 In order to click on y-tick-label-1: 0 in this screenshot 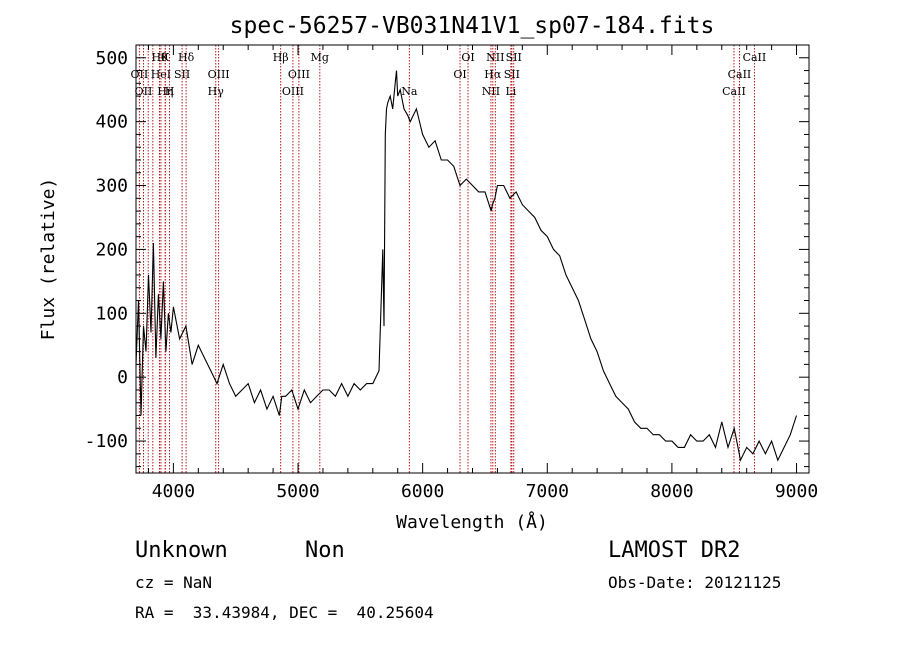, I will do `click(122, 377)`.